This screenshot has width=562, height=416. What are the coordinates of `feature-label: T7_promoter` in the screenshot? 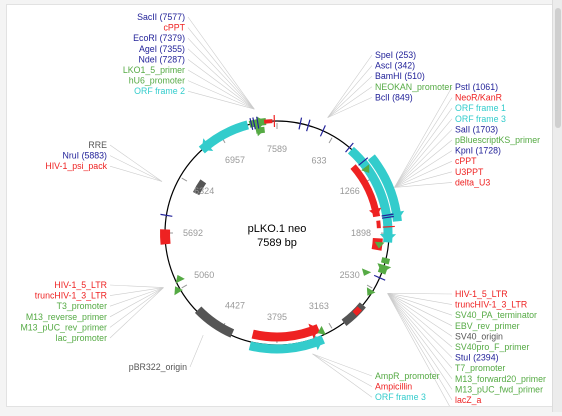 It's located at (480, 368).